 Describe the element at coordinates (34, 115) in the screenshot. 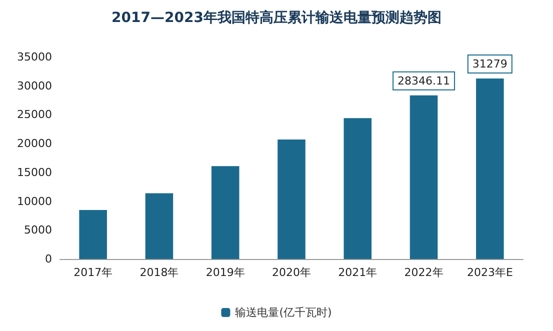

I see `y-tick-label: 25000` at that location.